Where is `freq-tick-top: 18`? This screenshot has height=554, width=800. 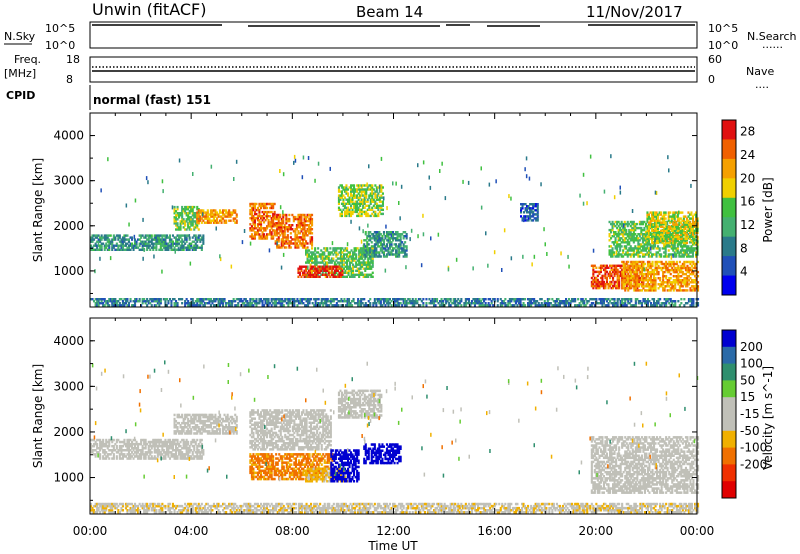
freq-tick-top: 18 is located at coordinates (73, 59).